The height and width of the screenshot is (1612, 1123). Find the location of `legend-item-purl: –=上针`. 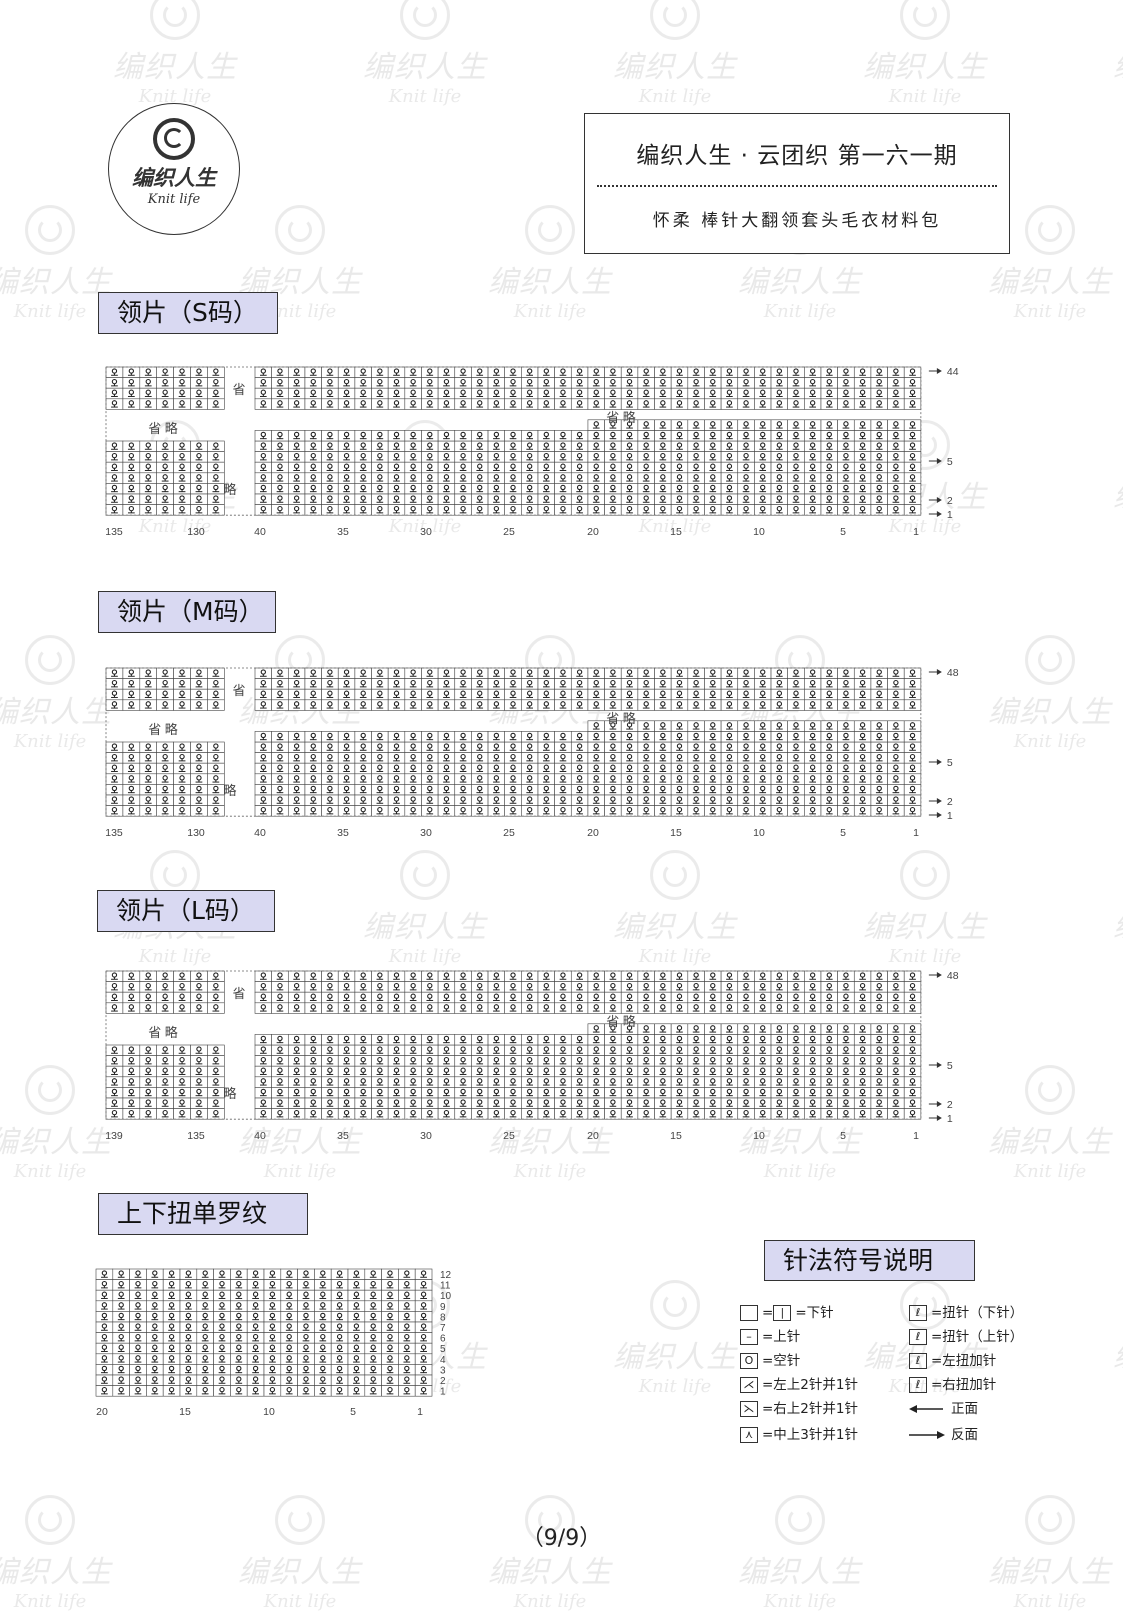

legend-item-purl: –=上针 is located at coordinates (770, 1337).